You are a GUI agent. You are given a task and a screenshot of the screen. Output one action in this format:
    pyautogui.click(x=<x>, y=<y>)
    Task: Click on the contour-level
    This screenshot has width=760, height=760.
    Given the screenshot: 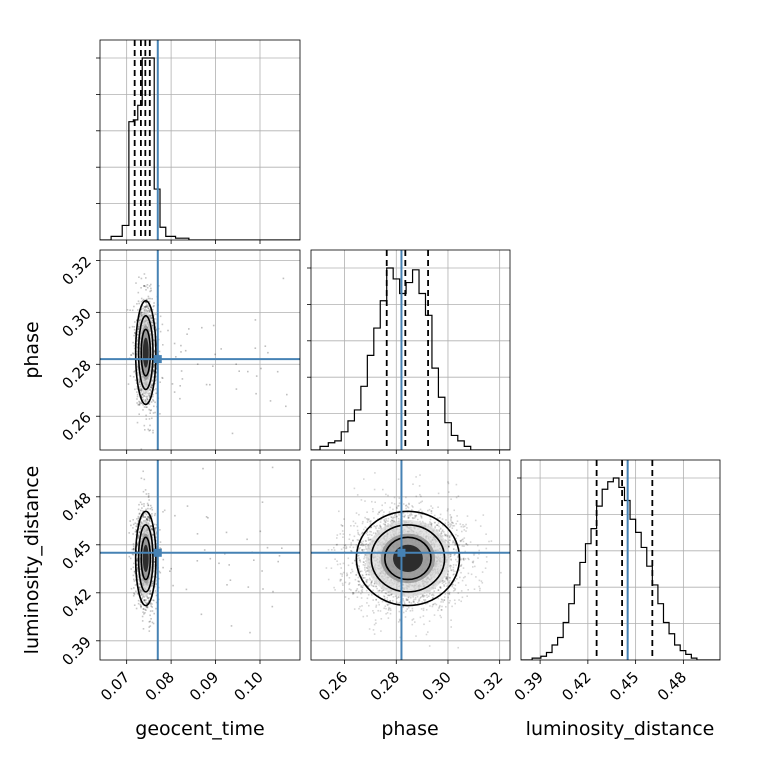 What is the action you would take?
    pyautogui.click(x=145, y=558)
    